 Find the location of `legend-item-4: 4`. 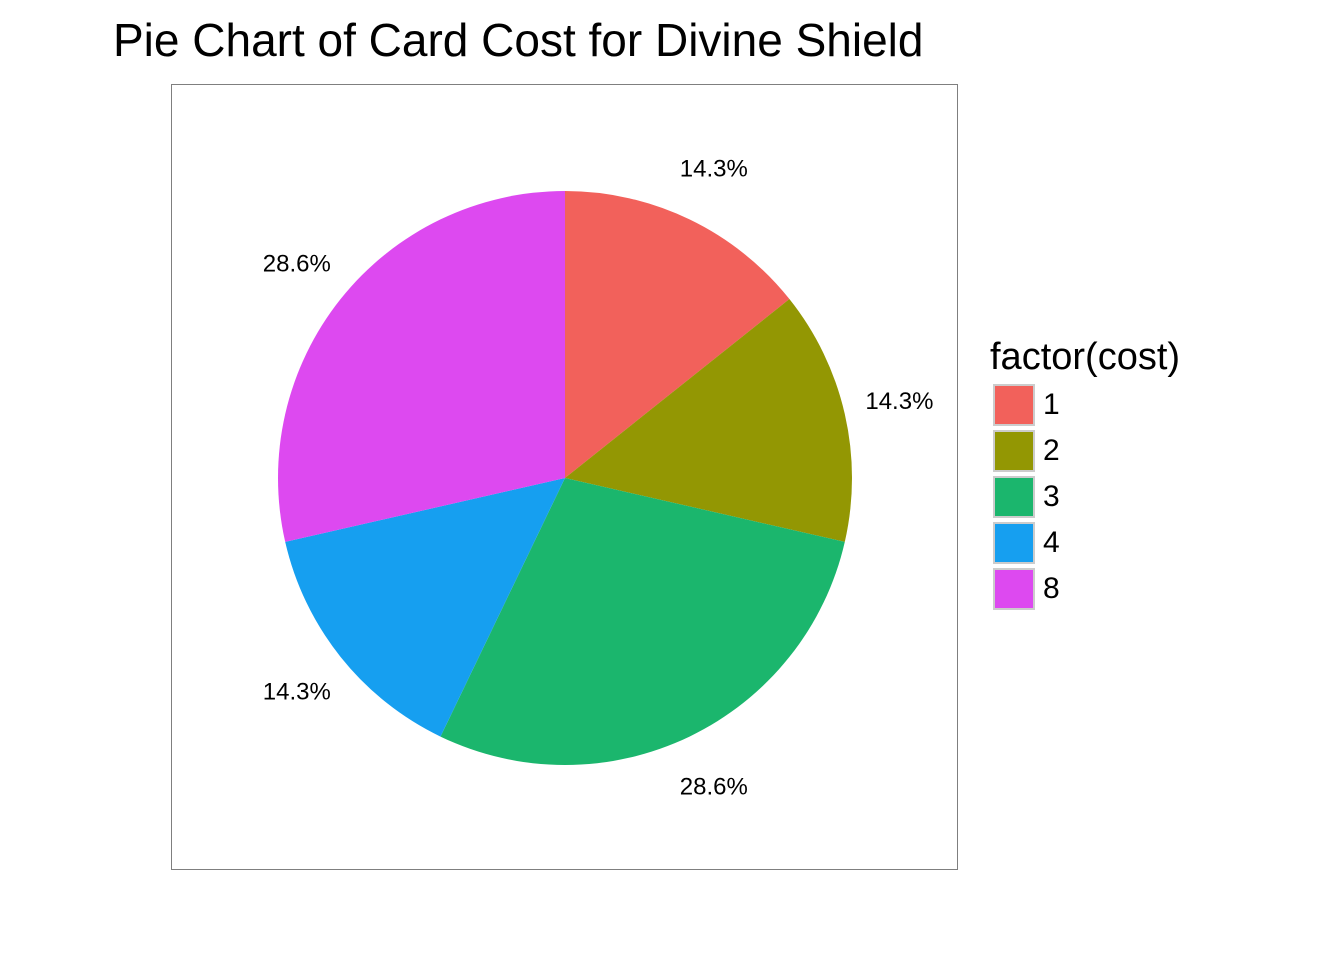

legend-item-4: 4 is located at coordinates (1085, 543).